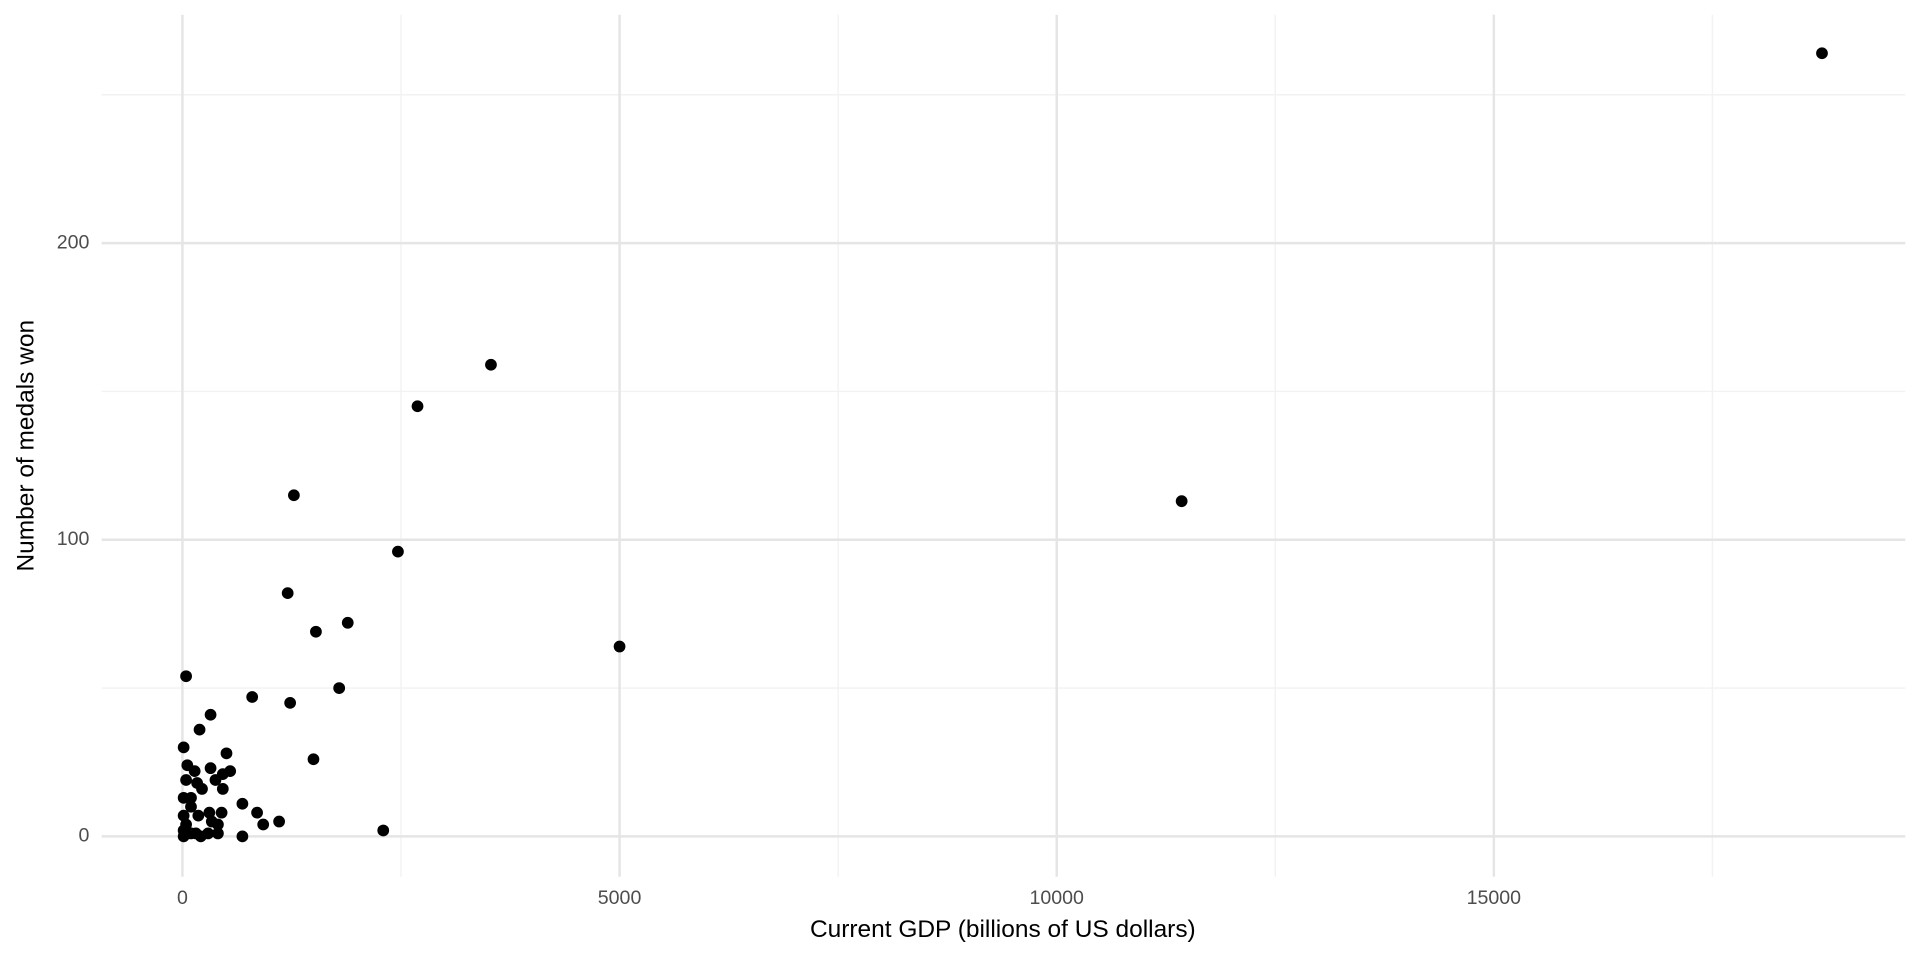 Image resolution: width=1920 pixels, height=960 pixels. What do you see at coordinates (1056, 898) in the screenshot?
I see `x-tick-label: 10000` at bounding box center [1056, 898].